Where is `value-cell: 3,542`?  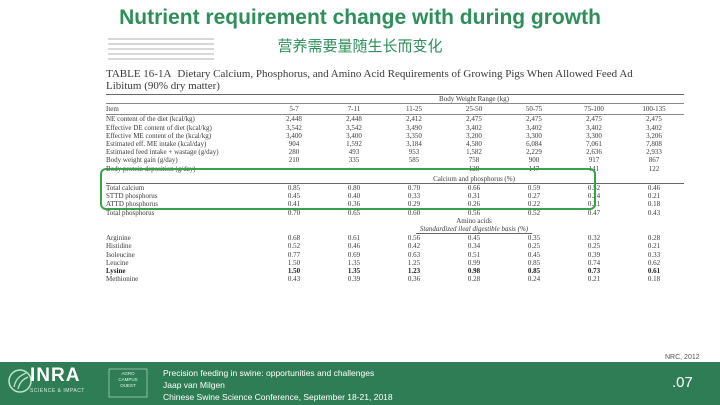
value-cell: 3,542 is located at coordinates (354, 127).